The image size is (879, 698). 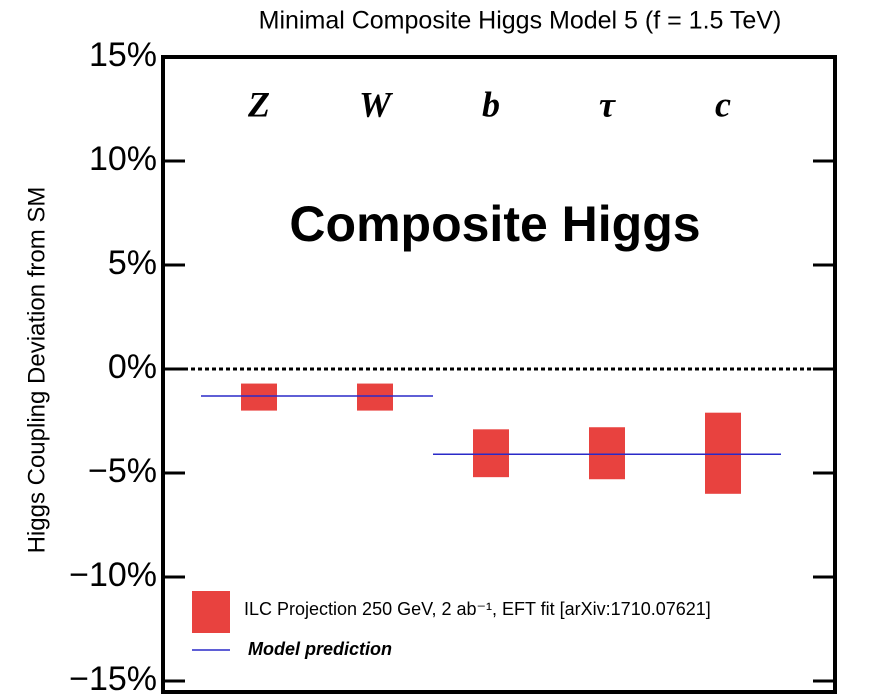 What do you see at coordinates (211, 612) in the screenshot?
I see `legend-swatch` at bounding box center [211, 612].